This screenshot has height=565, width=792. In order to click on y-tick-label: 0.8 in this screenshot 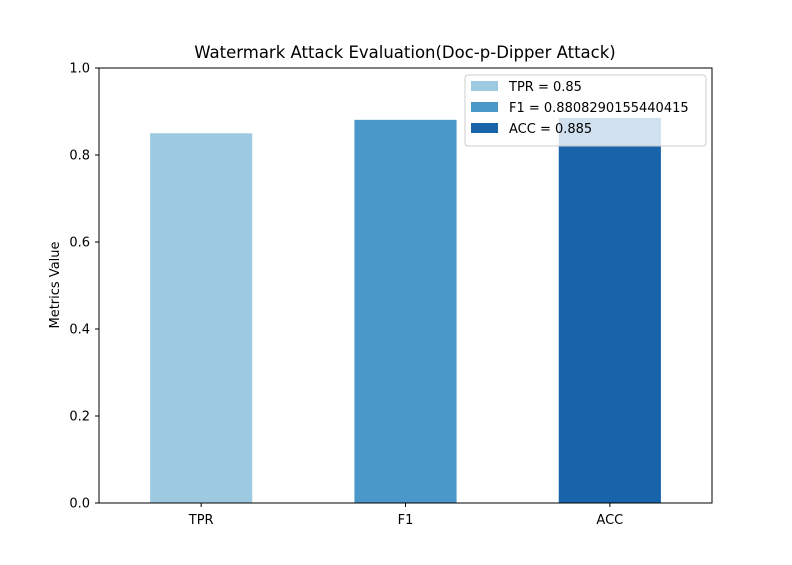, I will do `click(79, 156)`.